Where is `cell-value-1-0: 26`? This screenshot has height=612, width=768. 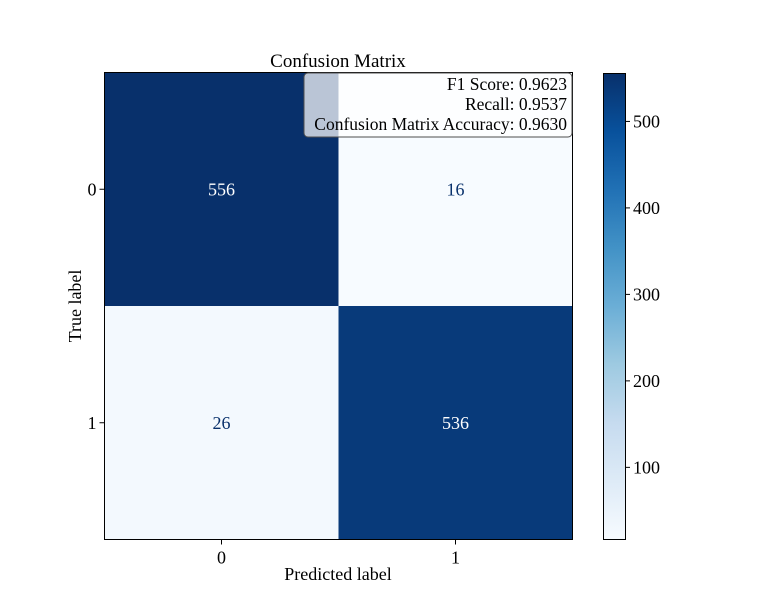 cell-value-1-0: 26 is located at coordinates (222, 423).